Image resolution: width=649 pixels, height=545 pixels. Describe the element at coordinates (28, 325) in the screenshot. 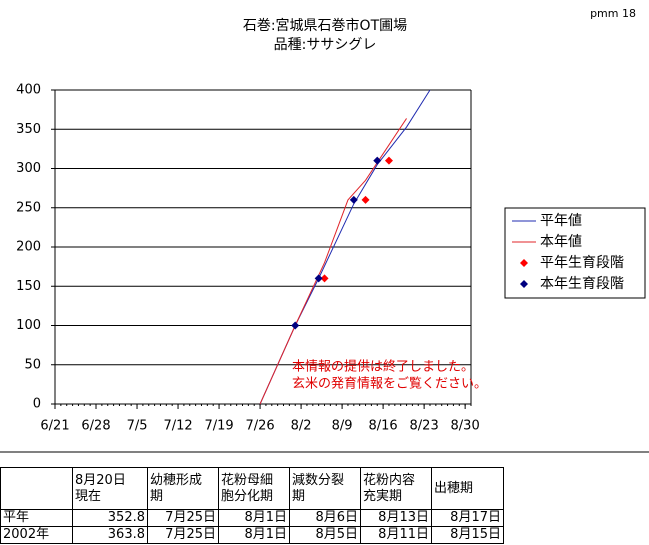

I see `y-tick-label: 100` at that location.